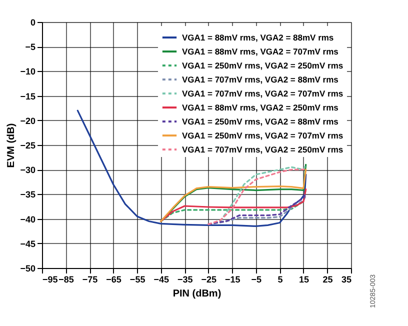 Image resolution: width=408 pixels, height=326 pixels. Describe the element at coordinates (280, 279) in the screenshot. I see `x-tick-label: 5` at that location.